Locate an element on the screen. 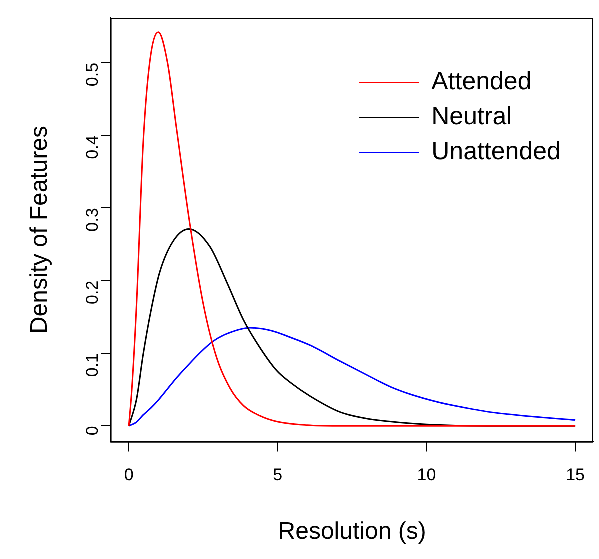 This screenshot has height=559, width=599. y-tick-label: 0.3 is located at coordinates (92, 220).